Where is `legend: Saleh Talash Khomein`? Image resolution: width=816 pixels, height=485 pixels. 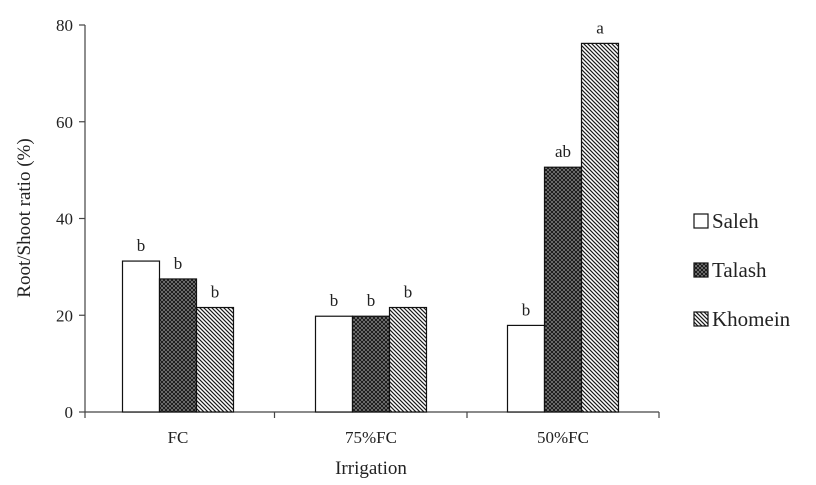
legend: Saleh Talash Khomein is located at coordinates (742, 270).